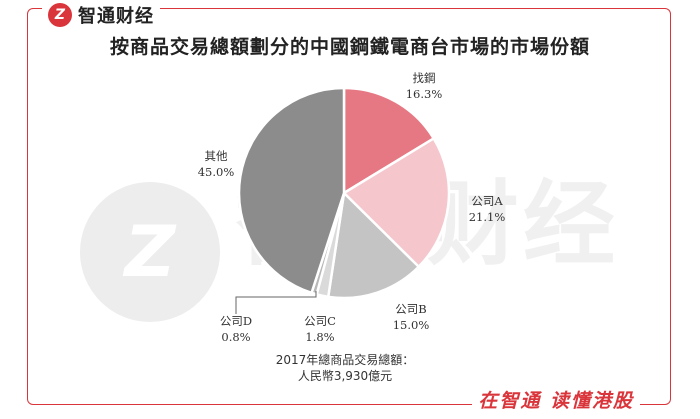  I want to click on total-gmv-note: 2017年總商品交易總額： 人民幣3,930億元, so click(345, 368).